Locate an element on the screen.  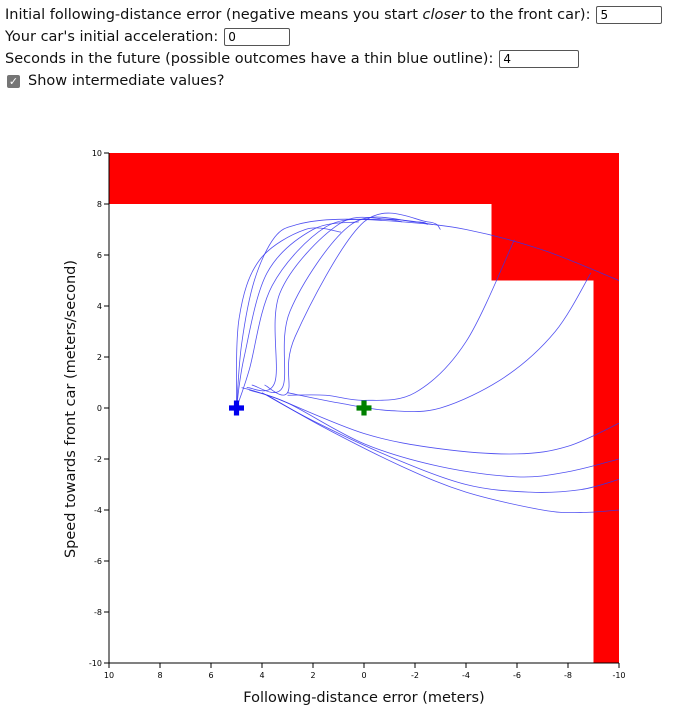
x-tick-label: 2 is located at coordinates (312, 675).